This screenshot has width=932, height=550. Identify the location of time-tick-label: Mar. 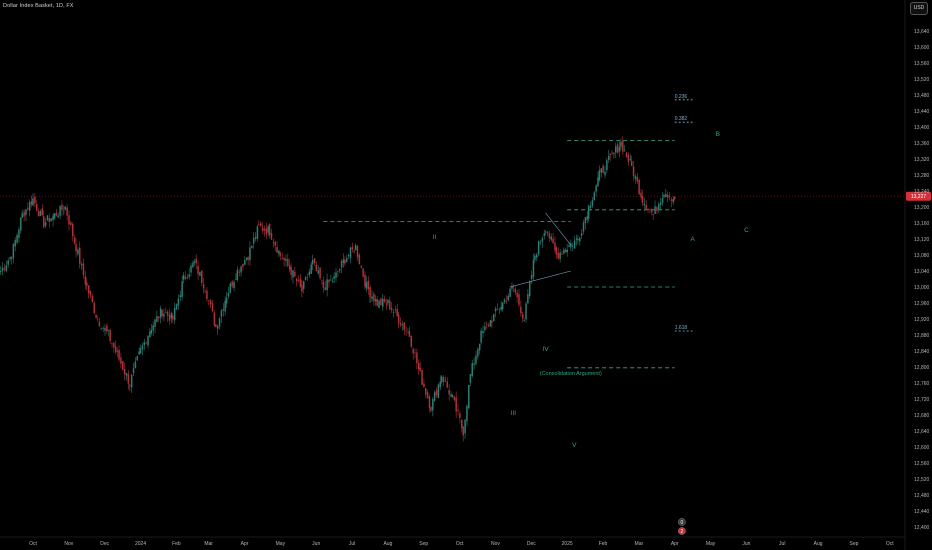
(208, 544).